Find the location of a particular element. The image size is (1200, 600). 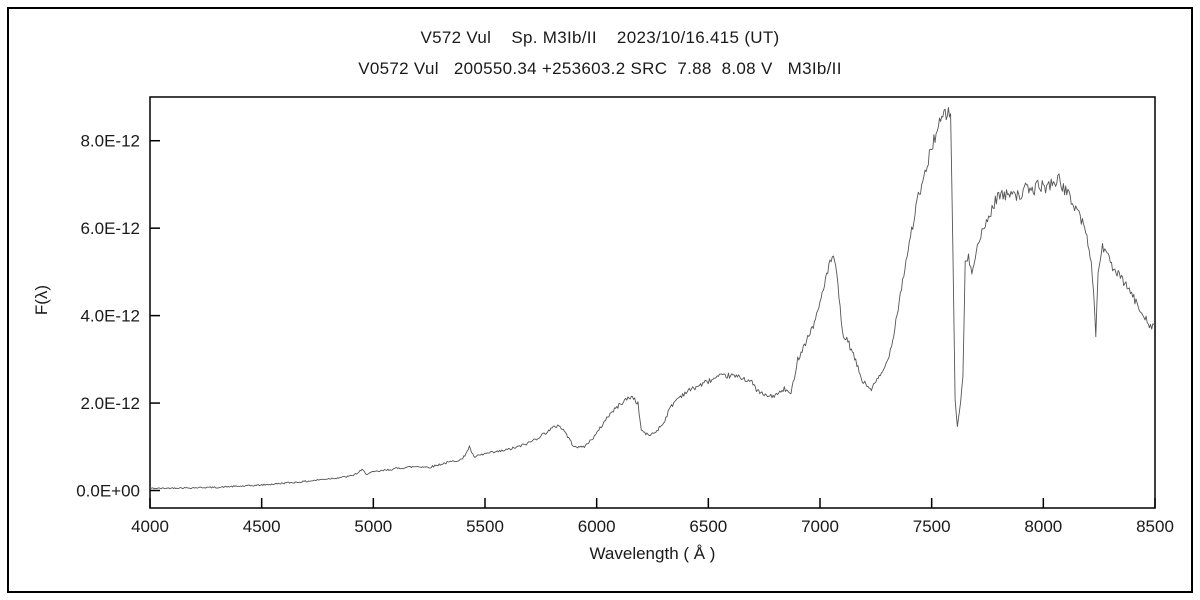

x-tick-label: 6500 is located at coordinates (708, 526).